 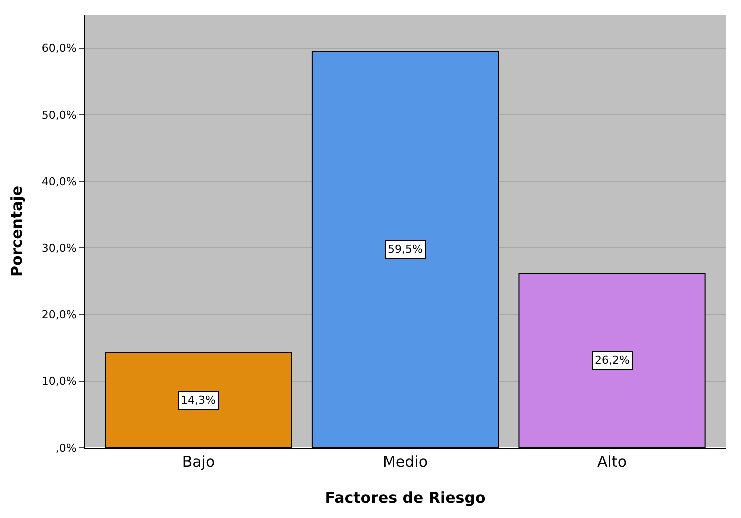 I want to click on y-tick-label: ,0%, so click(x=66, y=448).